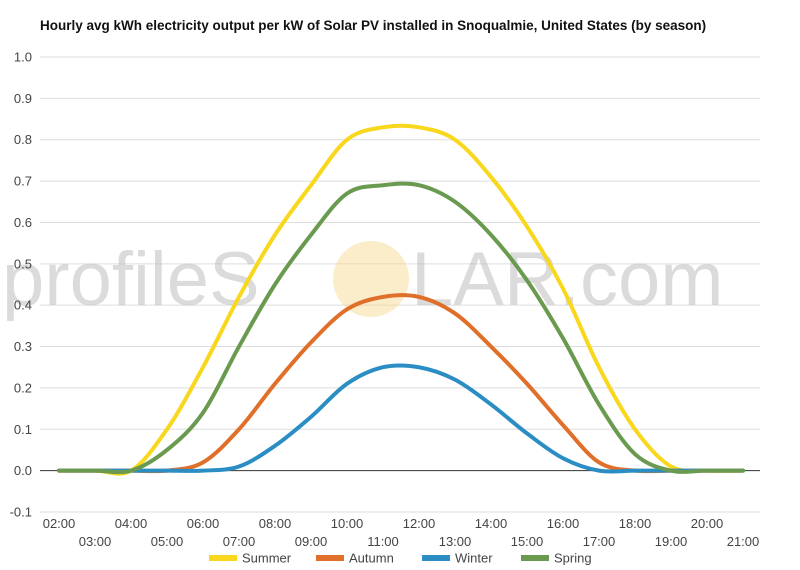 The image size is (800, 570). What do you see at coordinates (223, 558) in the screenshot?
I see `legend-swatch-summer` at bounding box center [223, 558].